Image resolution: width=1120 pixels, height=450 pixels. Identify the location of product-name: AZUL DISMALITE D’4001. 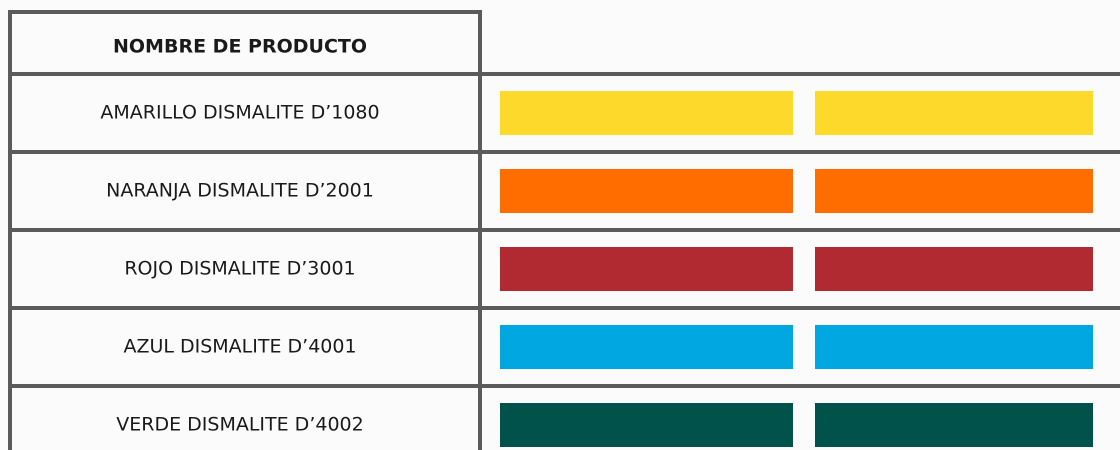
(239, 347).